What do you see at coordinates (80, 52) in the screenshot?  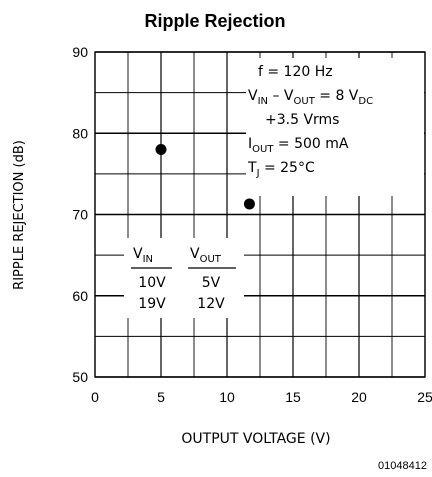 I see `y-tick-label: 90` at bounding box center [80, 52].